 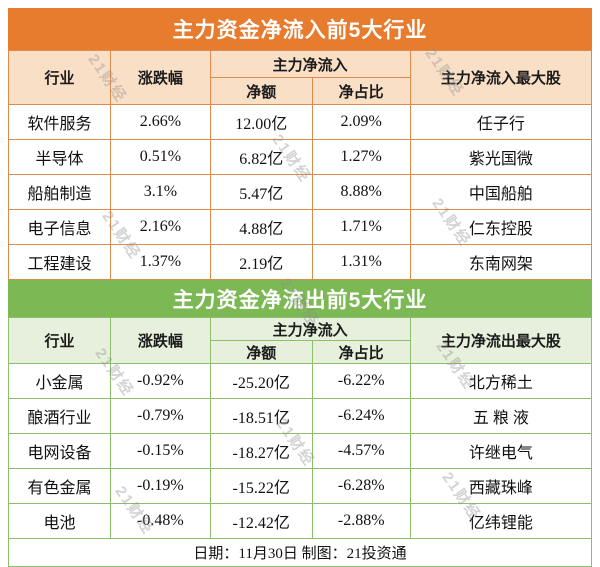 I want to click on net-ratio-cell: -6.22%, so click(x=361, y=381).